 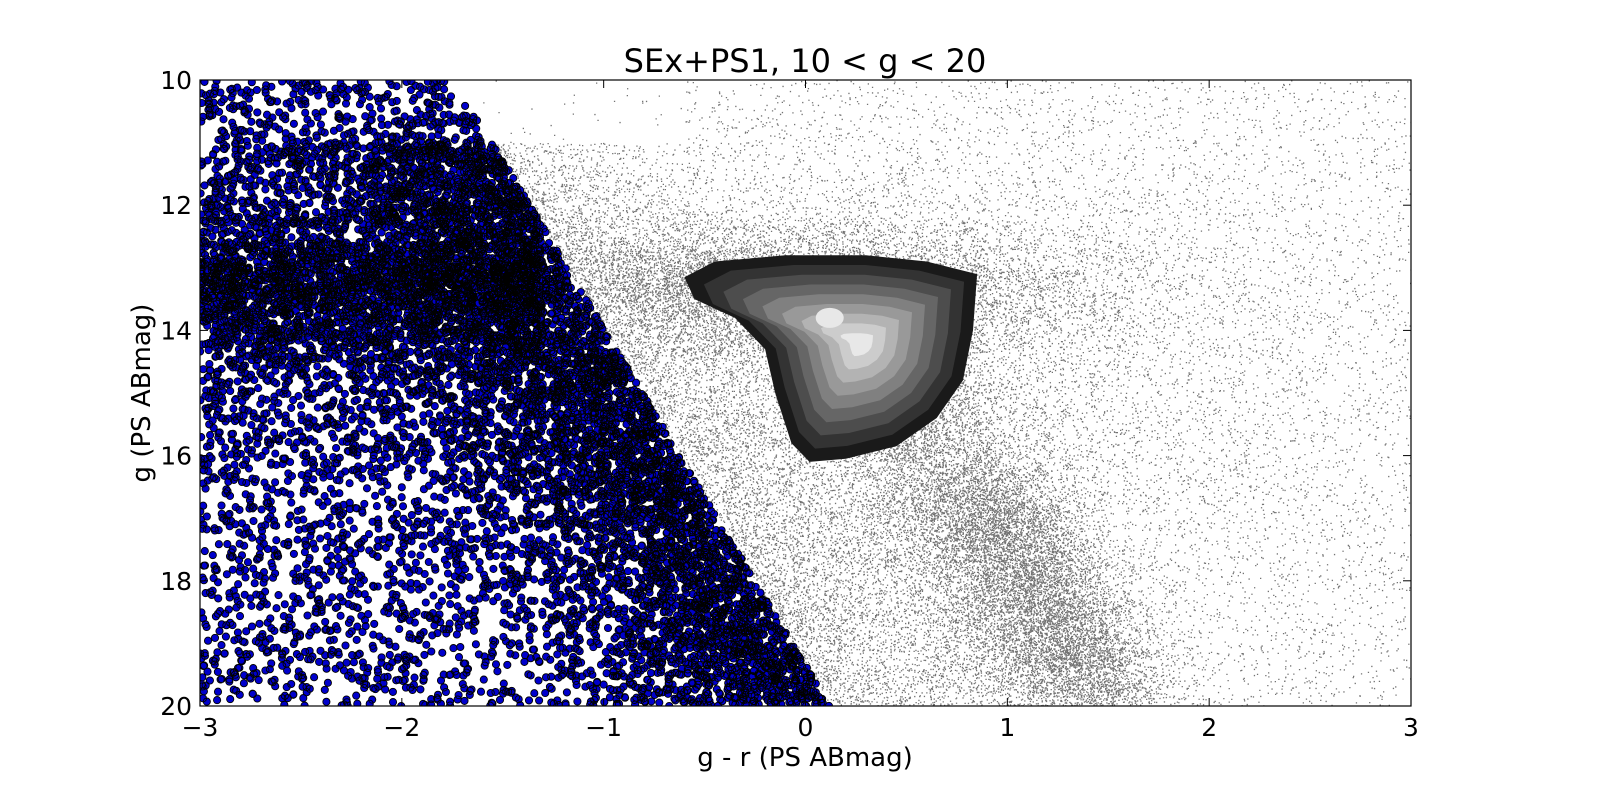 I want to click on x-tick-label: 2, so click(x=1209, y=727).